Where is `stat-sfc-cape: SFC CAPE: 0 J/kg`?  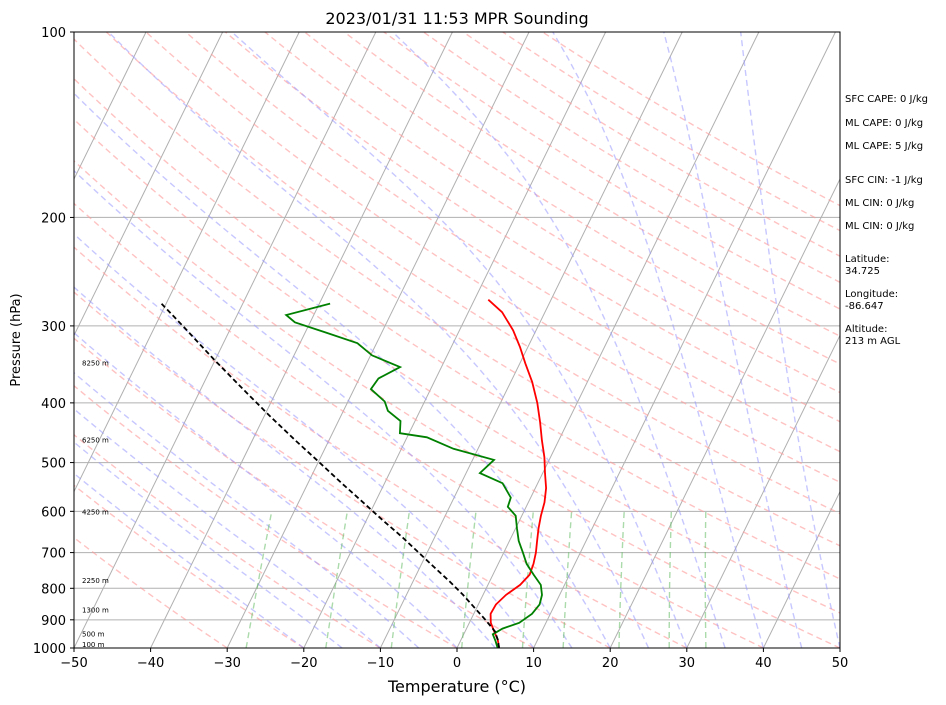 stat-sfc-cape: SFC CAPE: 0 J/kg is located at coordinates (886, 99).